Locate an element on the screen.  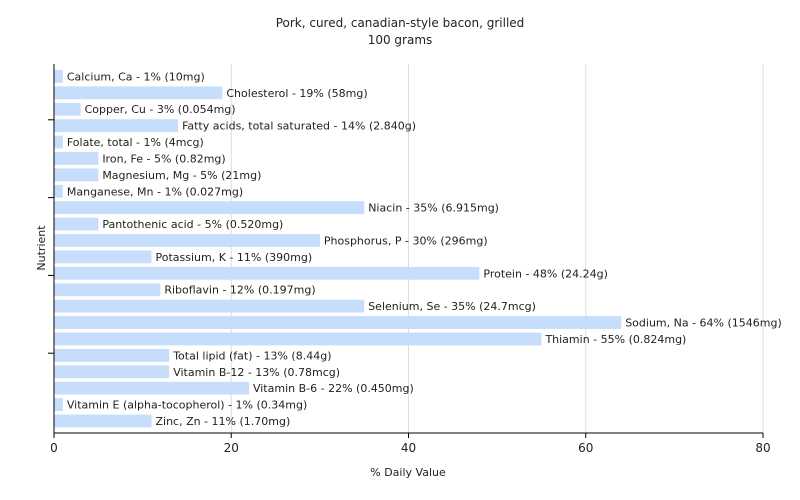
bar-label-10: Phosphorus, P - 30% (296mg) is located at coordinates (406, 240).